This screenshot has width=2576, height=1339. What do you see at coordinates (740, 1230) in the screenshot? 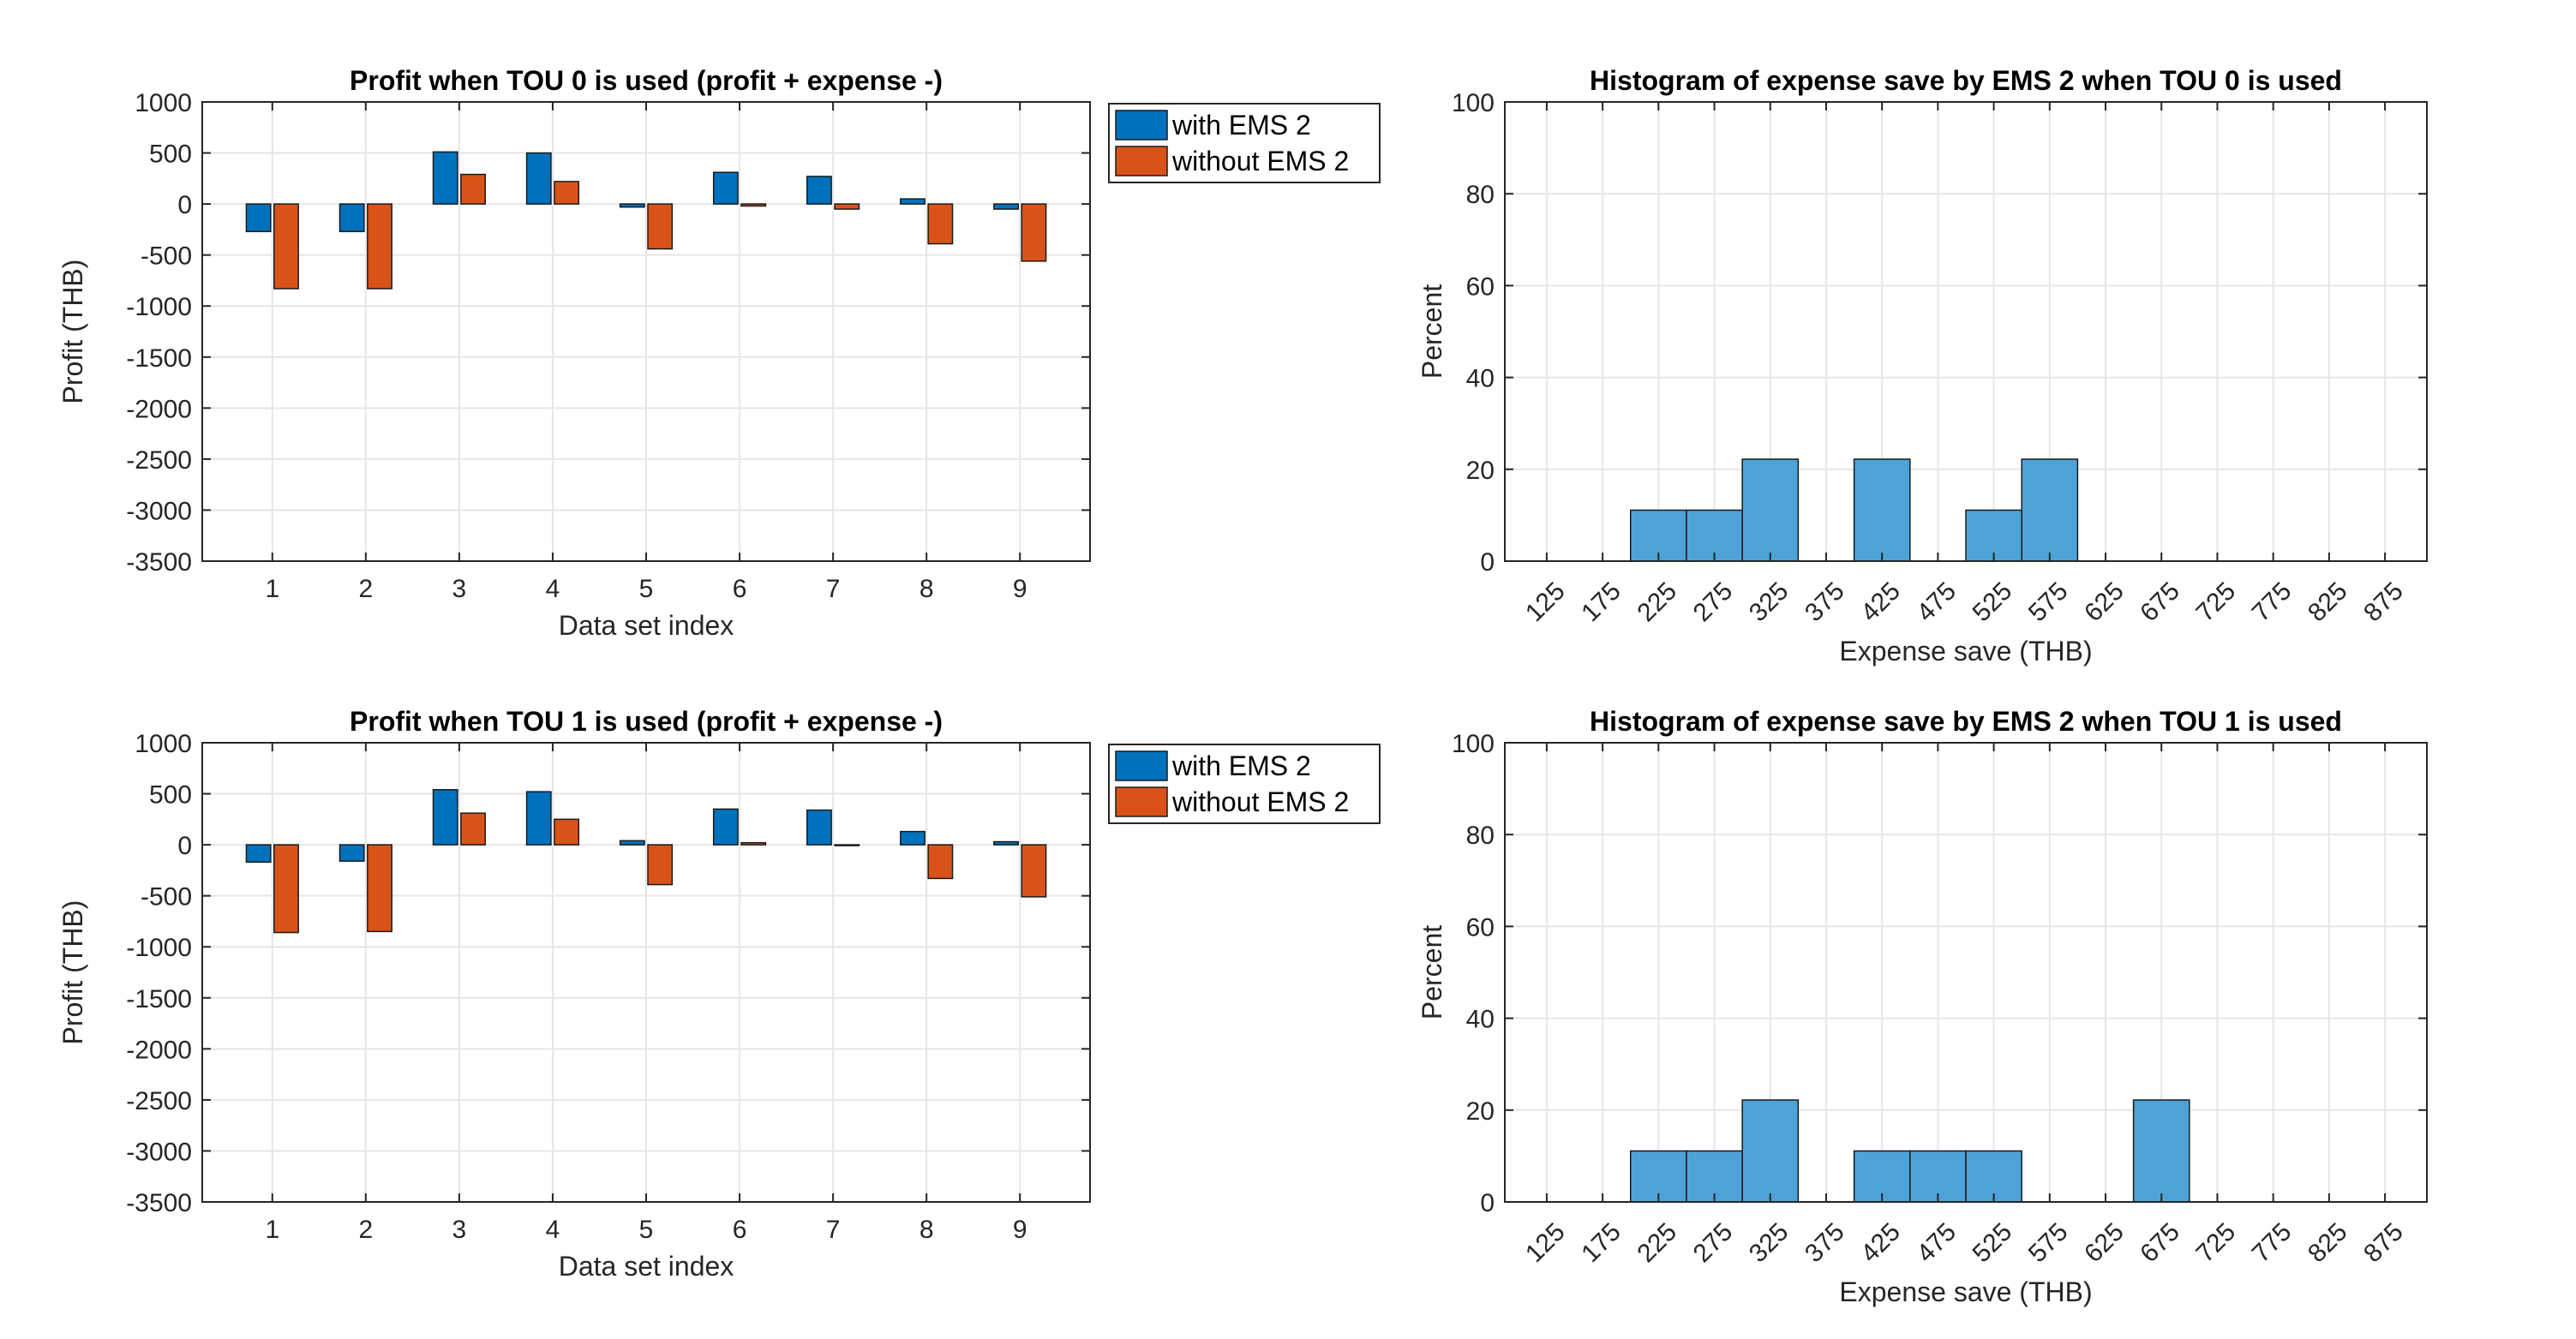
I see `x-tick-label: 6` at bounding box center [740, 1230].